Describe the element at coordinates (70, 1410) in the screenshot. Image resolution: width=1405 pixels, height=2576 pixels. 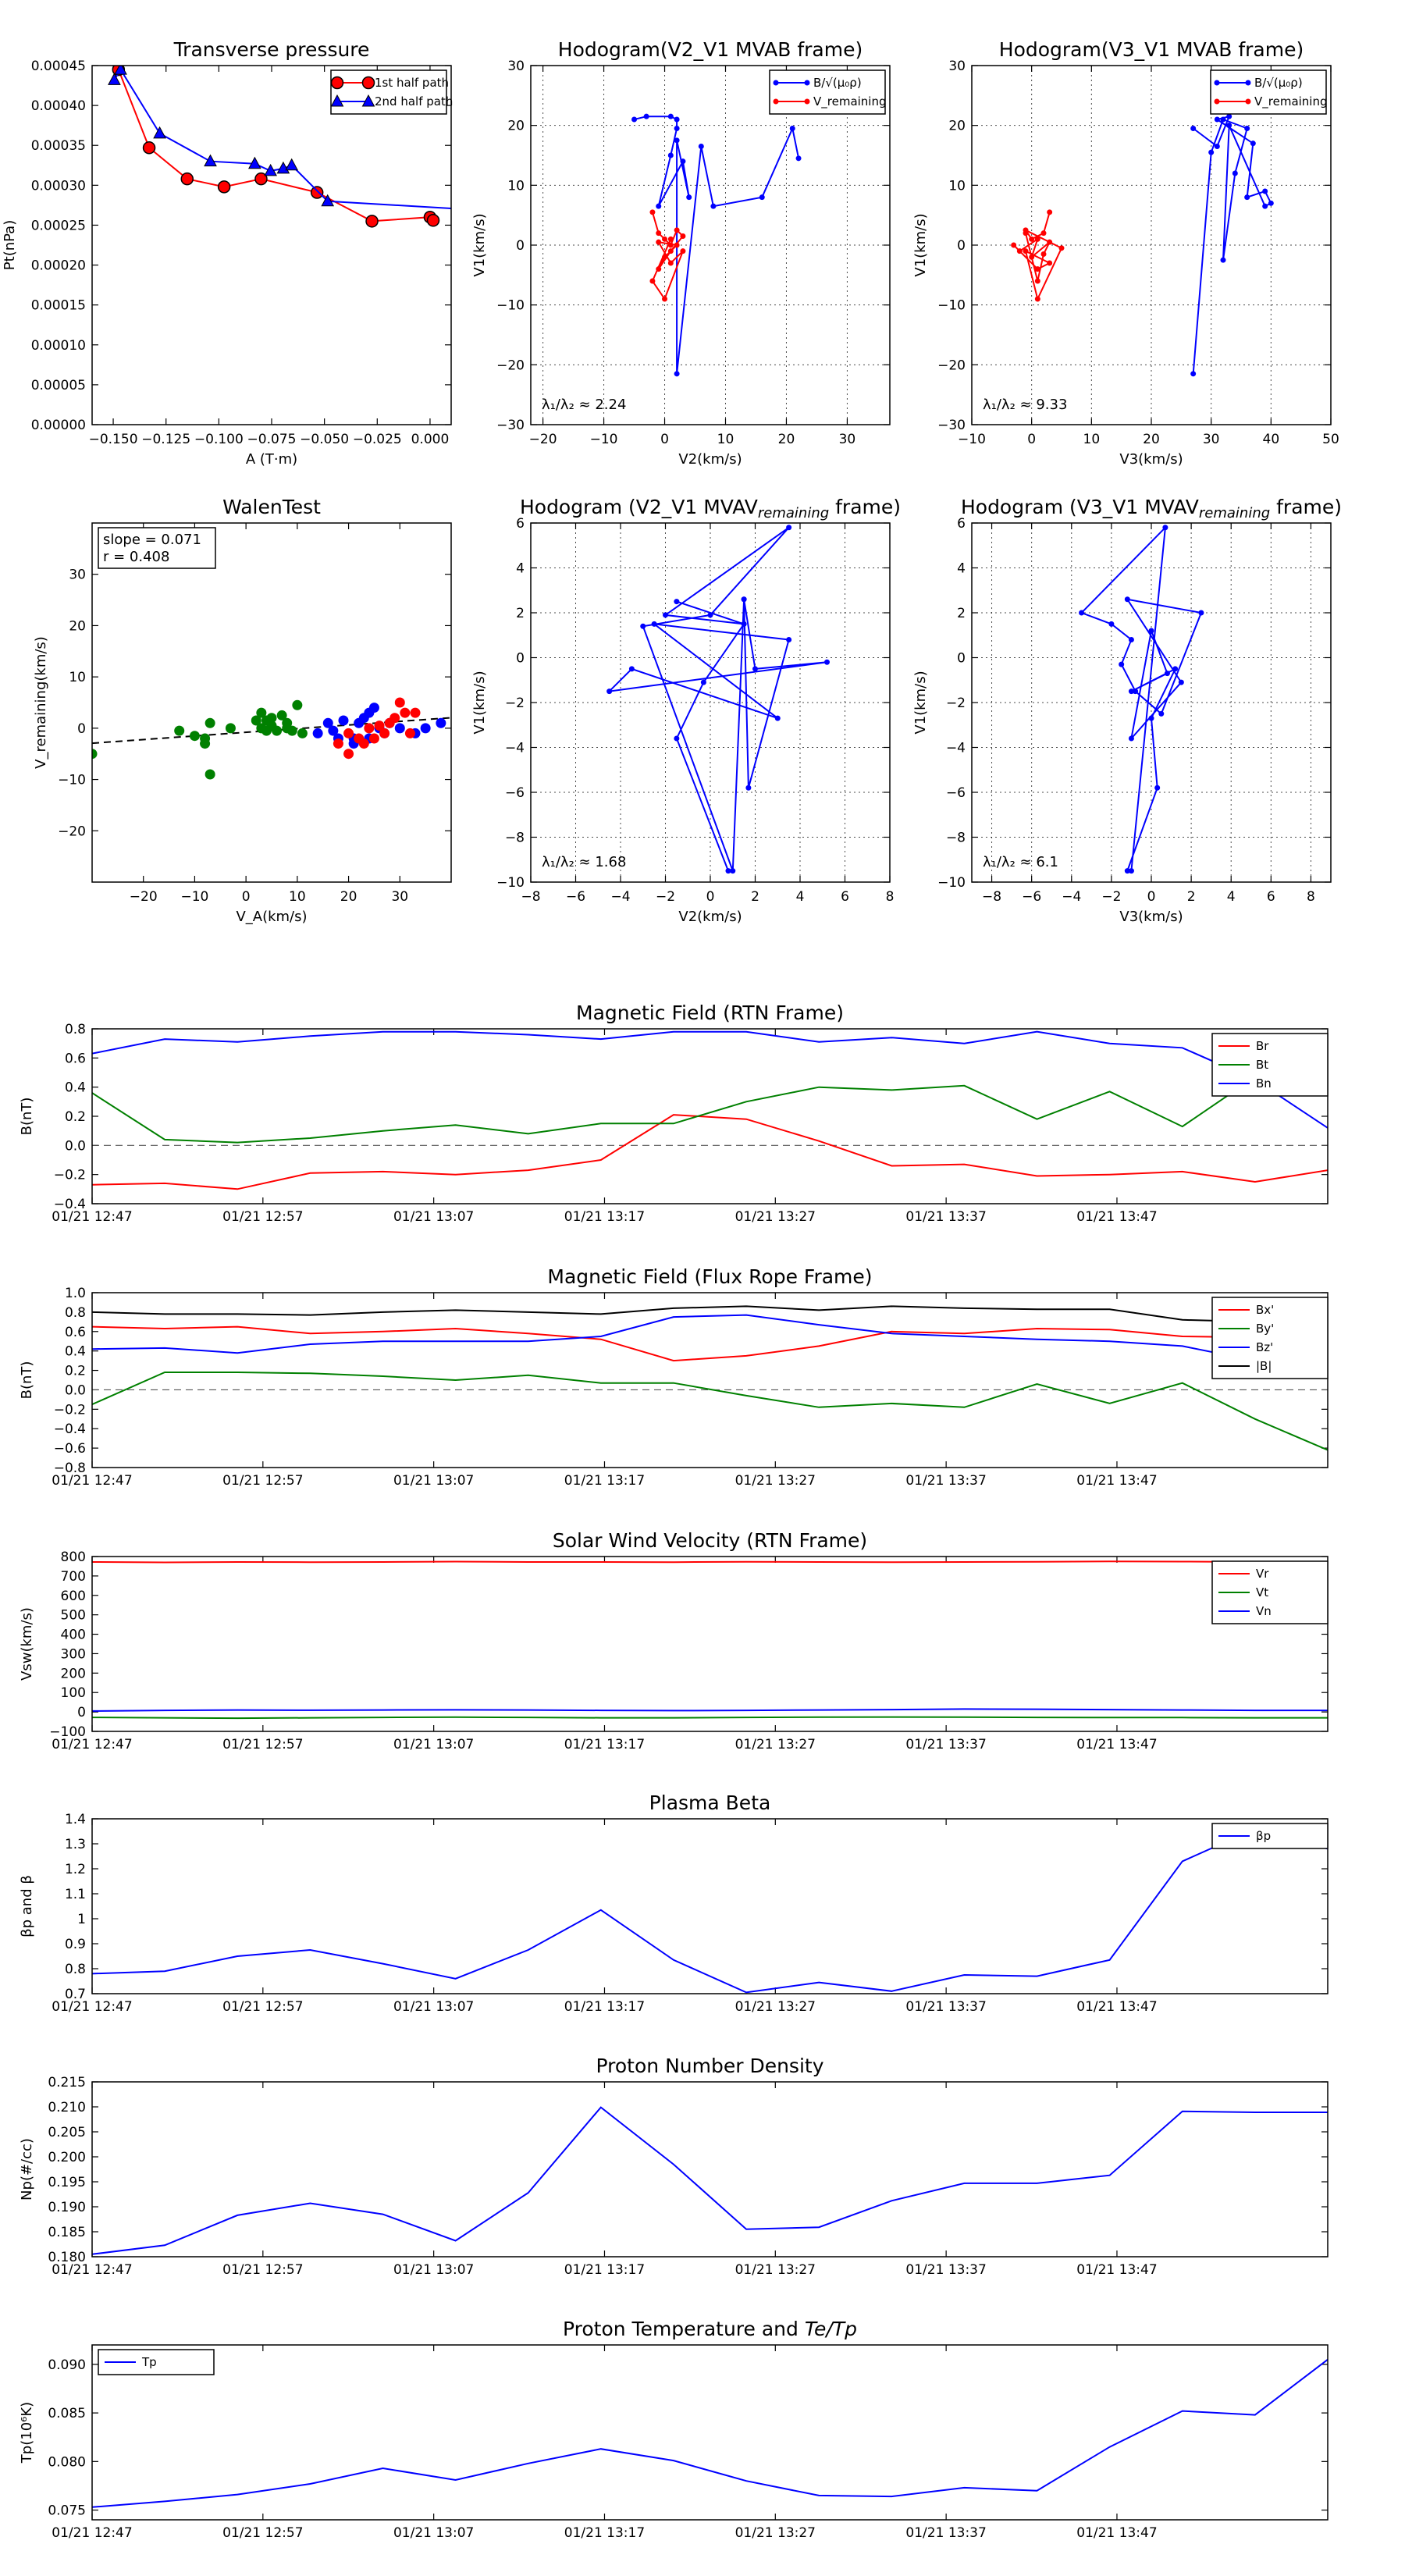
I see `y-tick-label: −0.2` at that location.